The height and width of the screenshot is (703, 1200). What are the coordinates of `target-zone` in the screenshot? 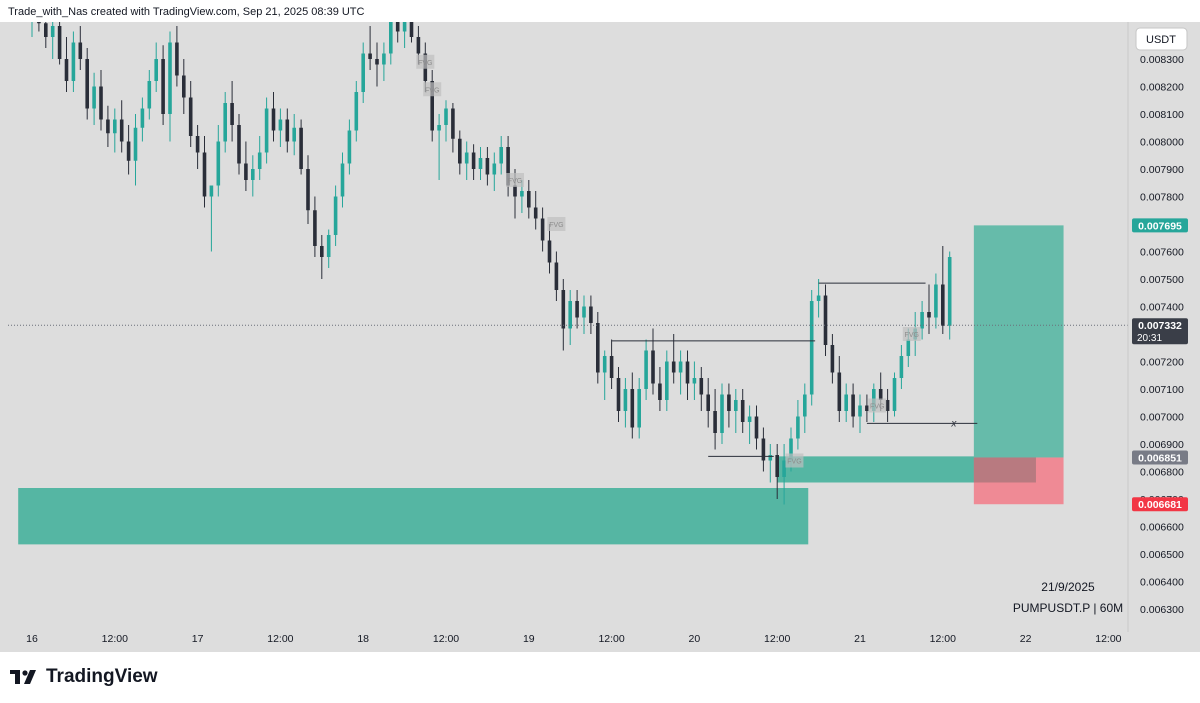 It's located at (1018, 341).